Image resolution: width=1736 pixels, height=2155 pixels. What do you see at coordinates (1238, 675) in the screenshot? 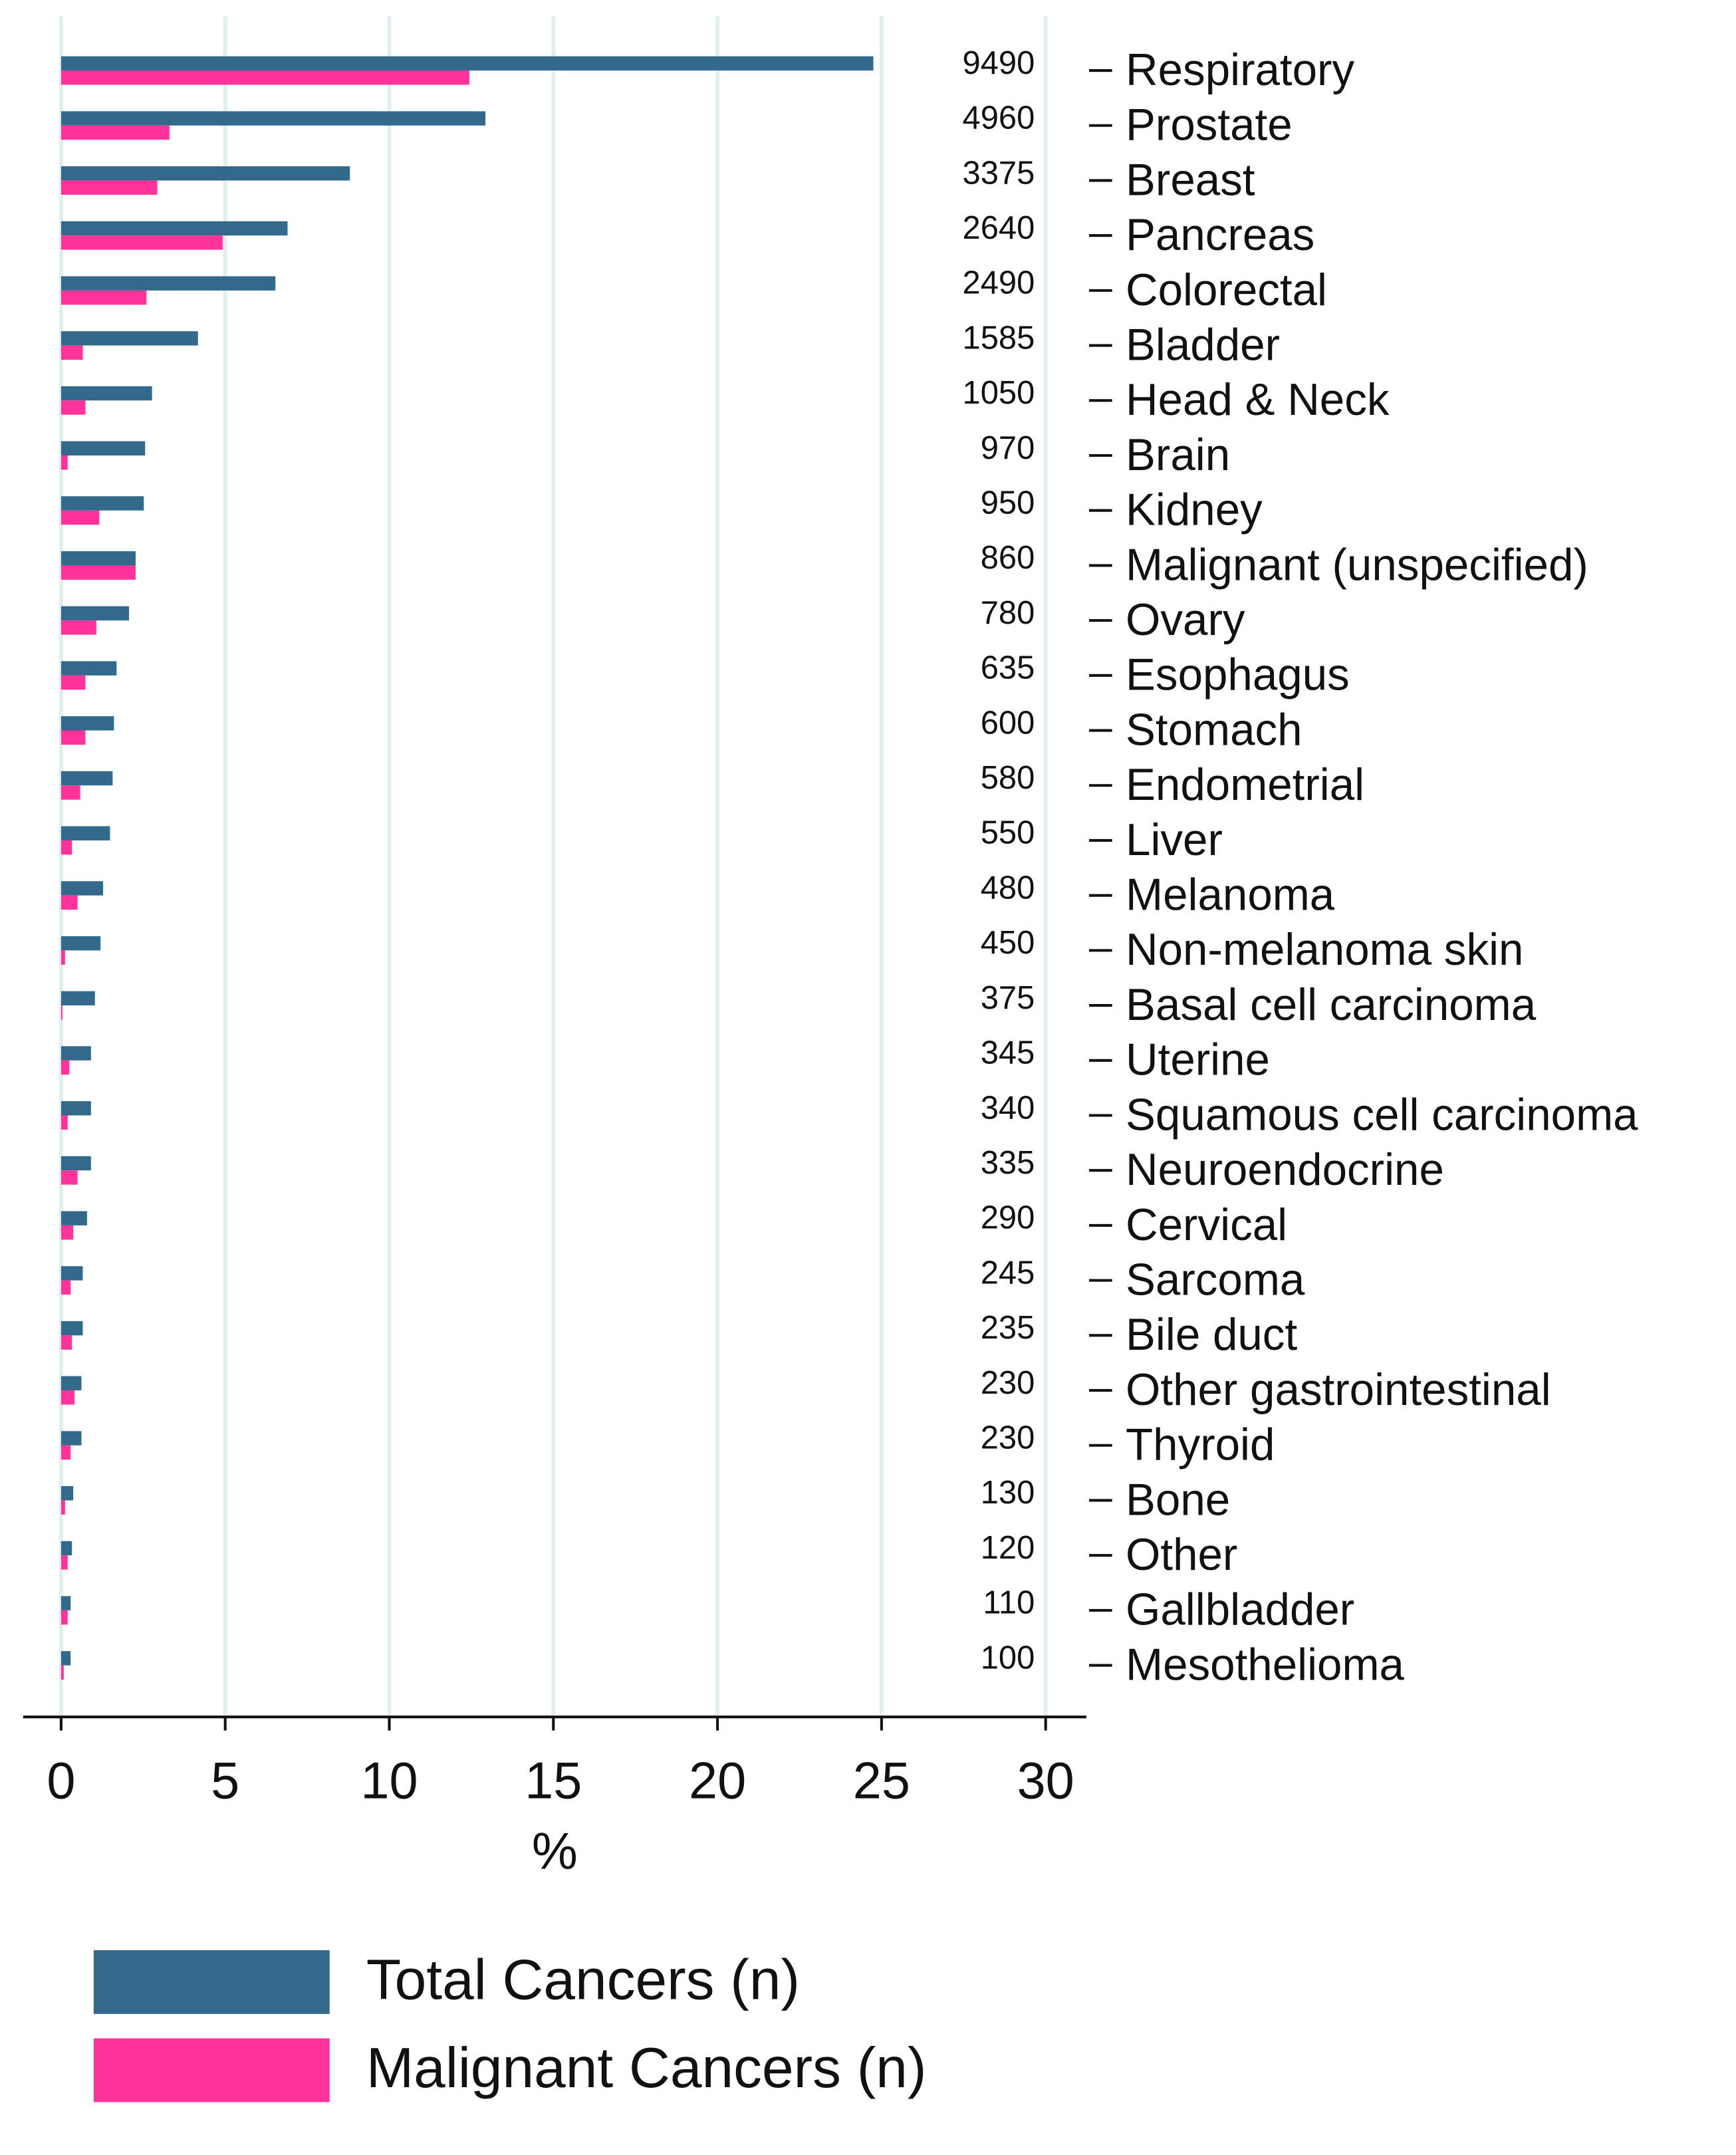
I see `category-label: Esophagus` at bounding box center [1238, 675].